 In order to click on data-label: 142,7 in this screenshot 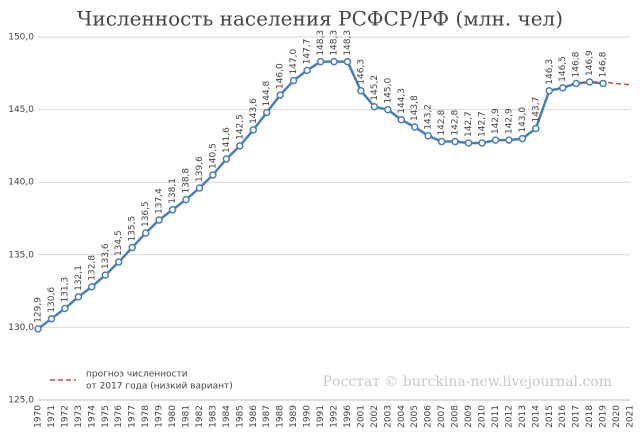, I will do `click(483, 124)`.